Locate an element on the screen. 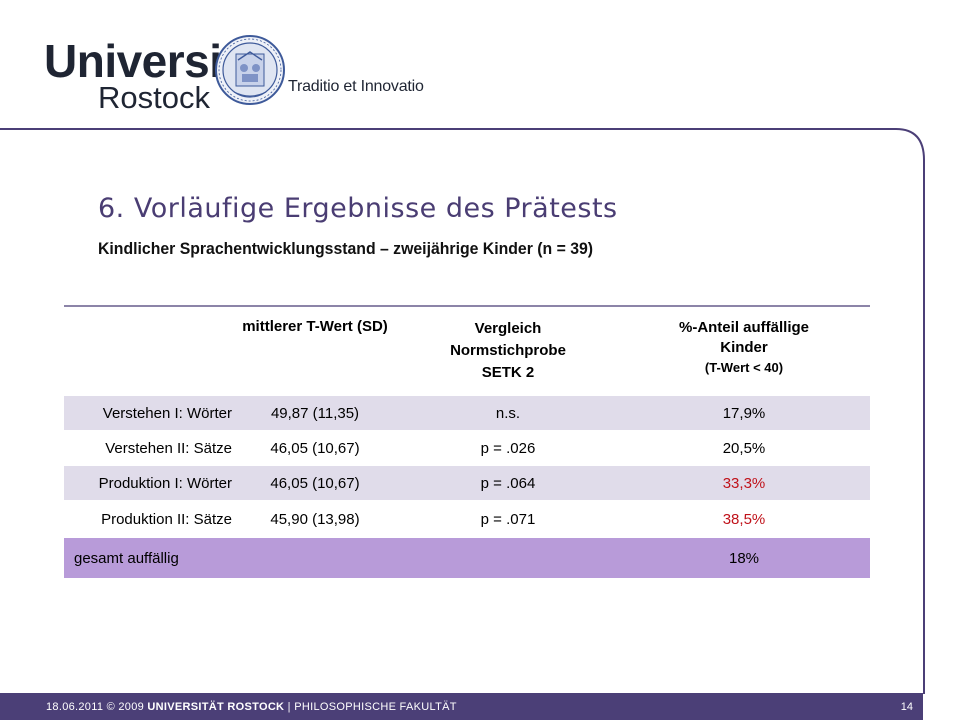 This screenshot has height=720, width=960. row-percent: 33,3% is located at coordinates (744, 483).